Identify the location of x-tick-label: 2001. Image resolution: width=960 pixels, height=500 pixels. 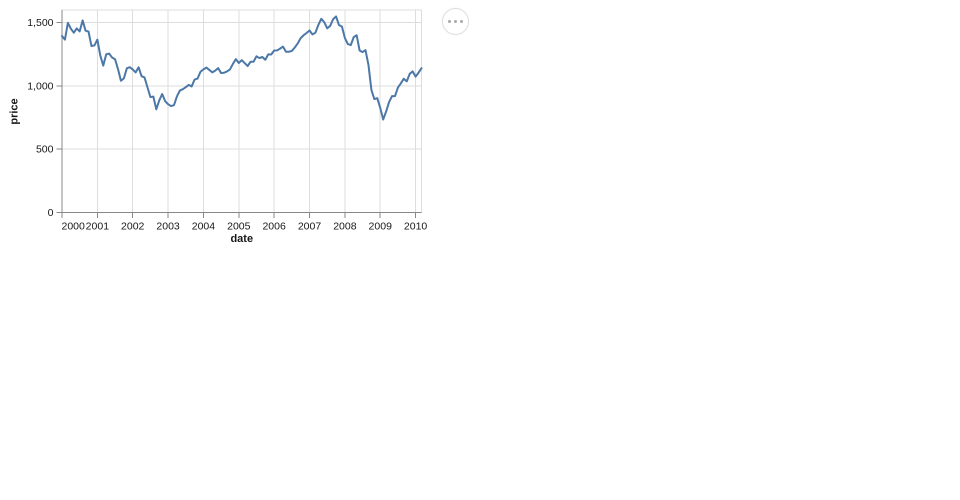
(98, 227).